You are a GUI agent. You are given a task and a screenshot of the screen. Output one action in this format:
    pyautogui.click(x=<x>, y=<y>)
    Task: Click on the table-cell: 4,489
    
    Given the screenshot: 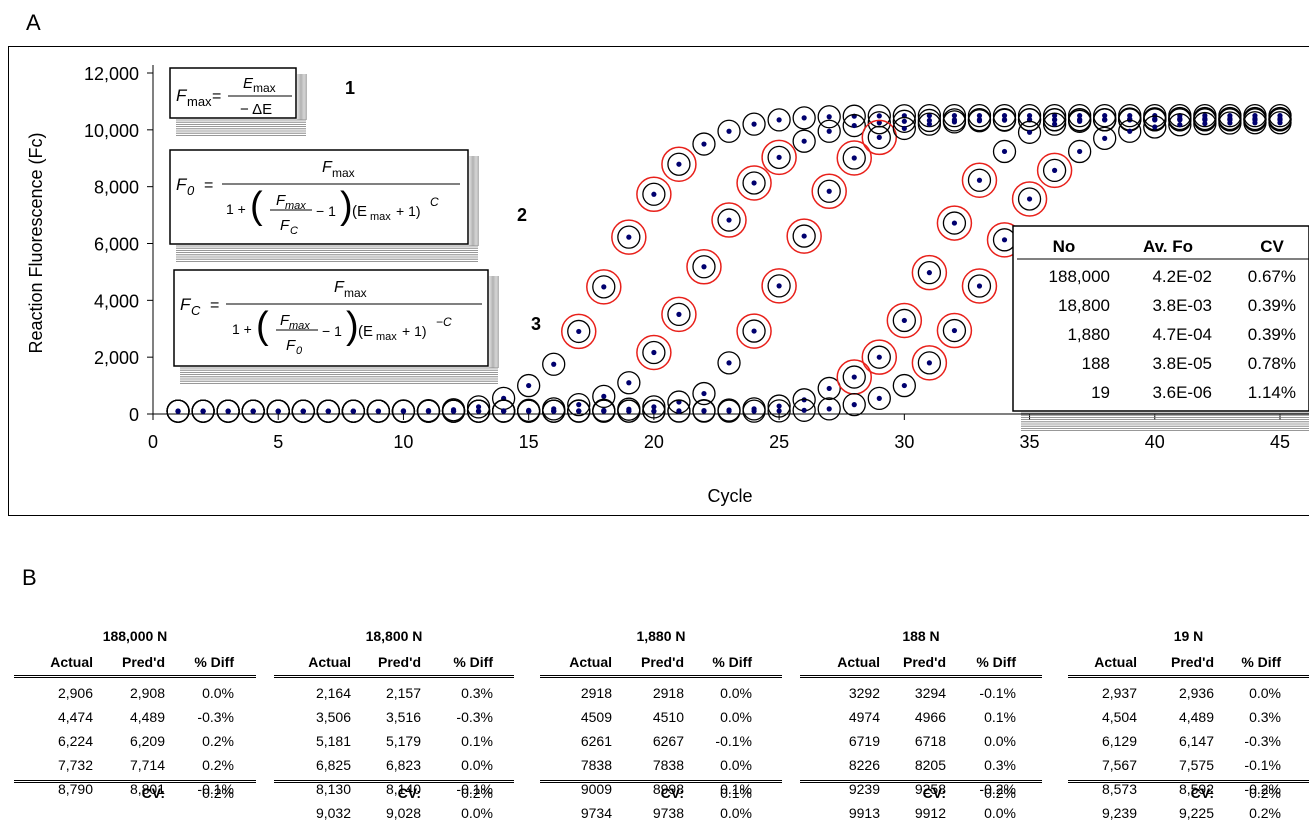 What is the action you would take?
    pyautogui.click(x=1196, y=717)
    